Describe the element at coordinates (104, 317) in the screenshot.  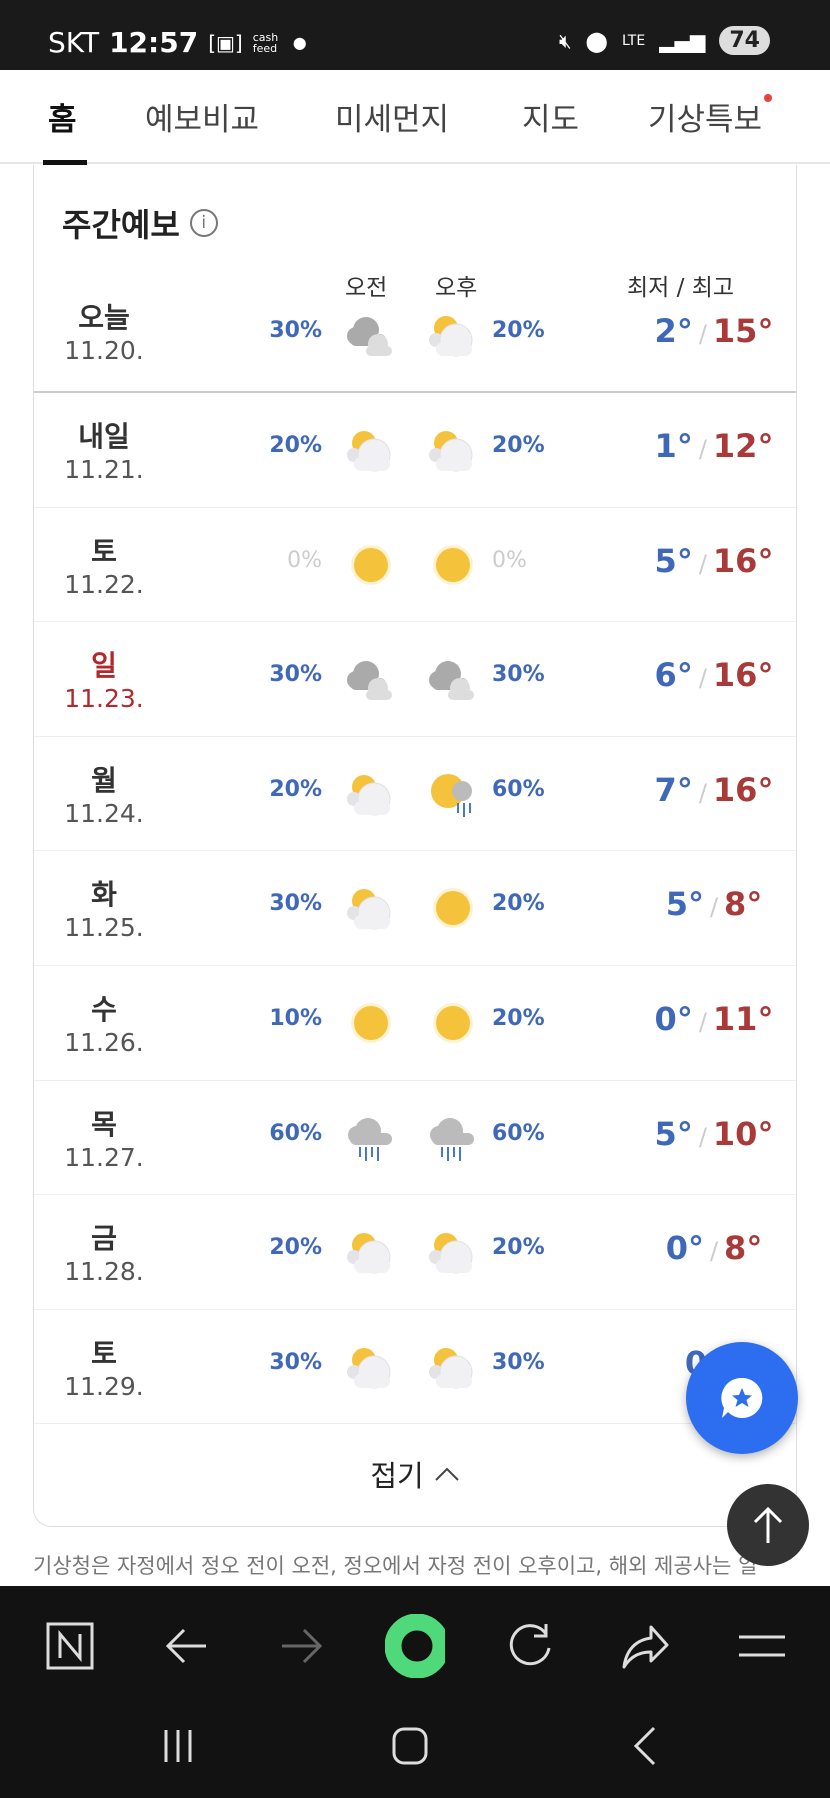
I see `day-label: 오늘` at that location.